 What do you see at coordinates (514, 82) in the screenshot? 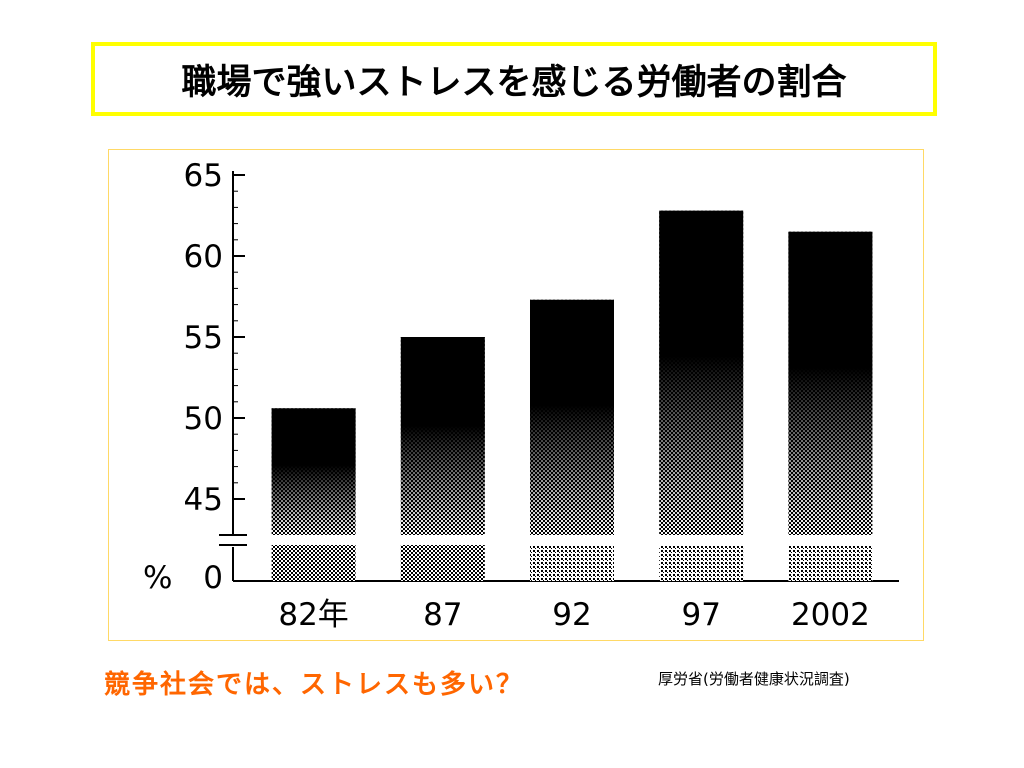
I see `page-title-text: 職場で強いストレスを感じる労働者の割合` at bounding box center [514, 82].